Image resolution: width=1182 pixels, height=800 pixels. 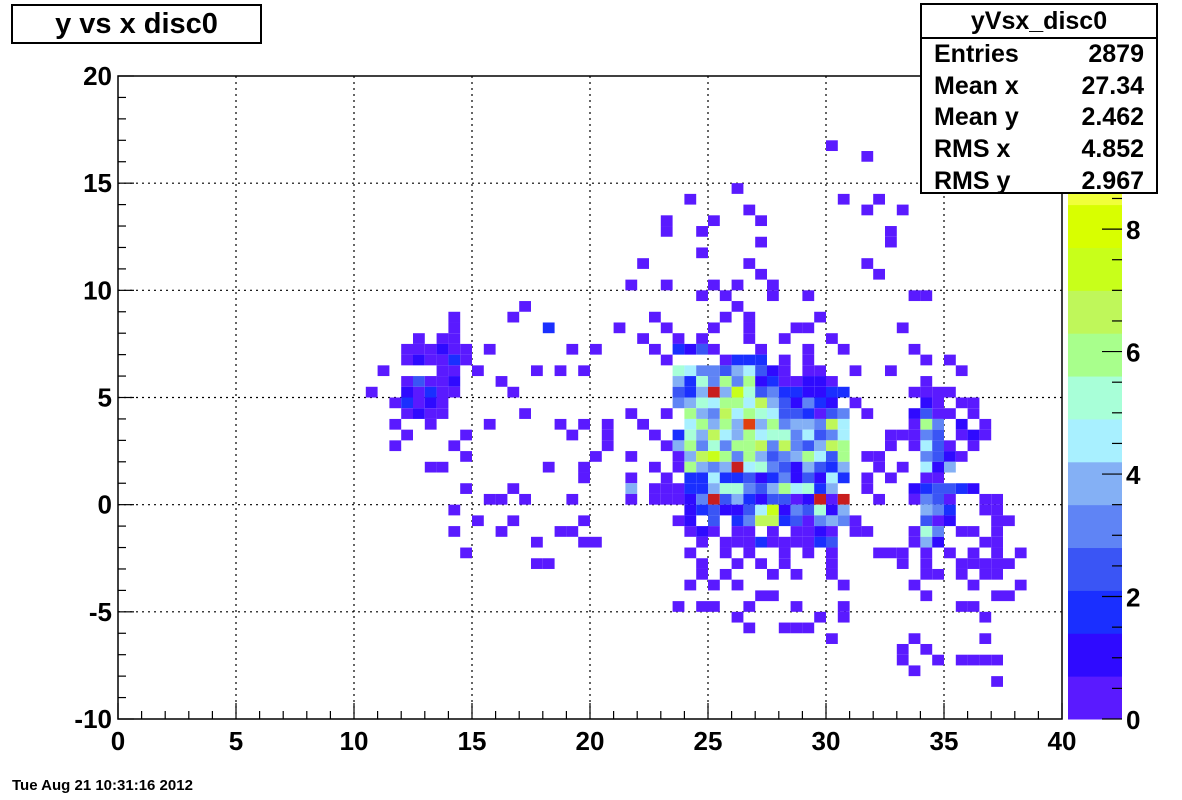 What do you see at coordinates (1133, 475) in the screenshot?
I see `z-tick-label: 4` at bounding box center [1133, 475].